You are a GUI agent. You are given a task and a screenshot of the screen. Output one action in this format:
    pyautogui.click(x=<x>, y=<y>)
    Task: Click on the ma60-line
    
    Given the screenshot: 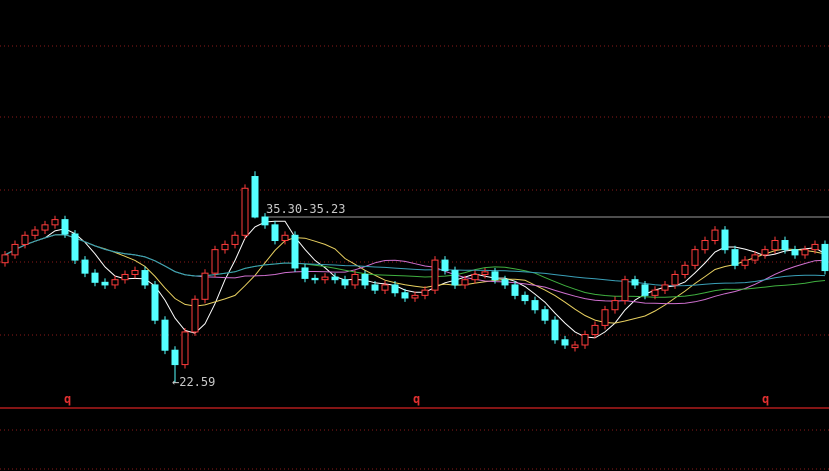 What is the action you would take?
    pyautogui.click(x=415, y=260)
    